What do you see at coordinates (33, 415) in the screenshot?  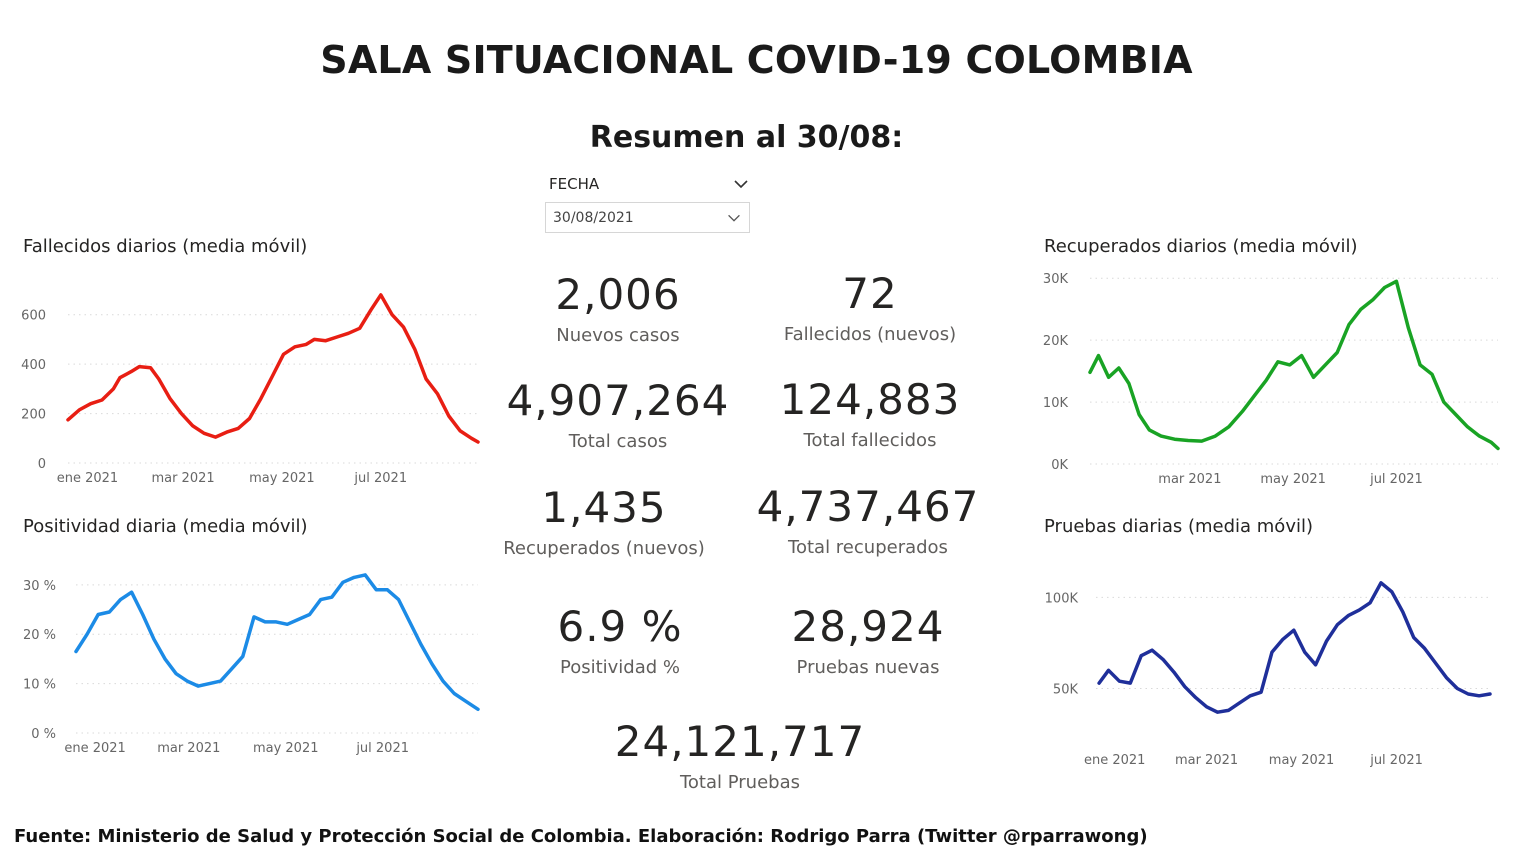 I see `y-tick-label: 200` at bounding box center [33, 415].